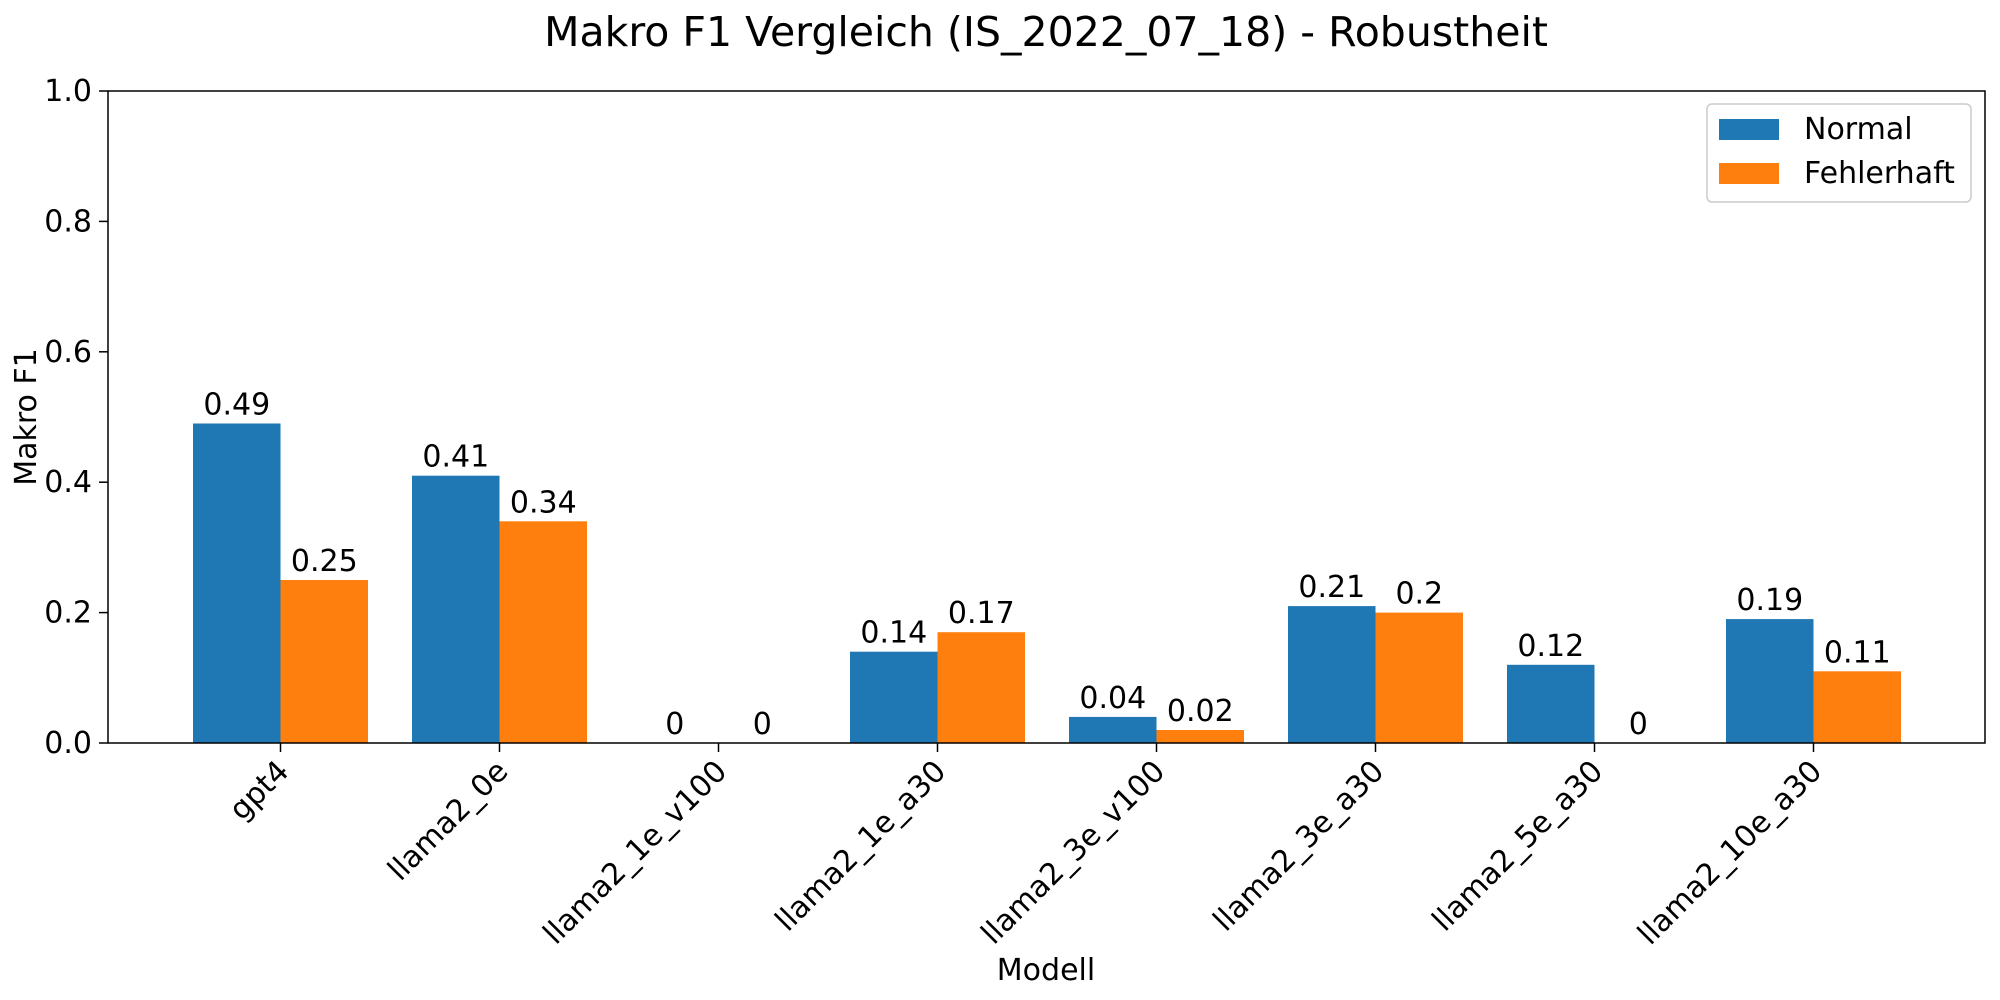 This screenshot has width=2000, height=1000. What do you see at coordinates (1332, 674) in the screenshot?
I see `bar-normal-llama2_3e_a30` at bounding box center [1332, 674].